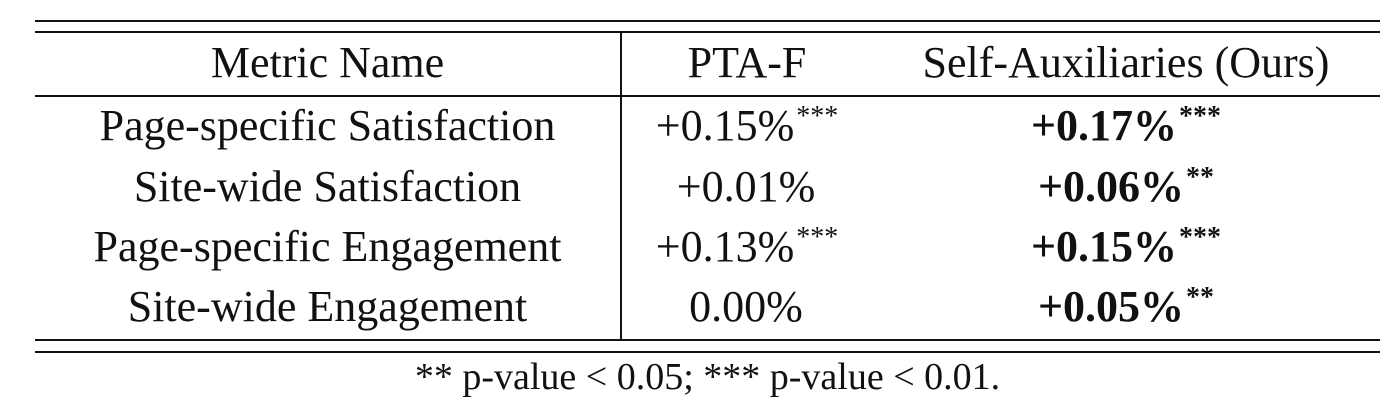 The image size is (1392, 406). What do you see at coordinates (327, 125) in the screenshot?
I see `metric-cell: Page-specific Satisfaction` at bounding box center [327, 125].